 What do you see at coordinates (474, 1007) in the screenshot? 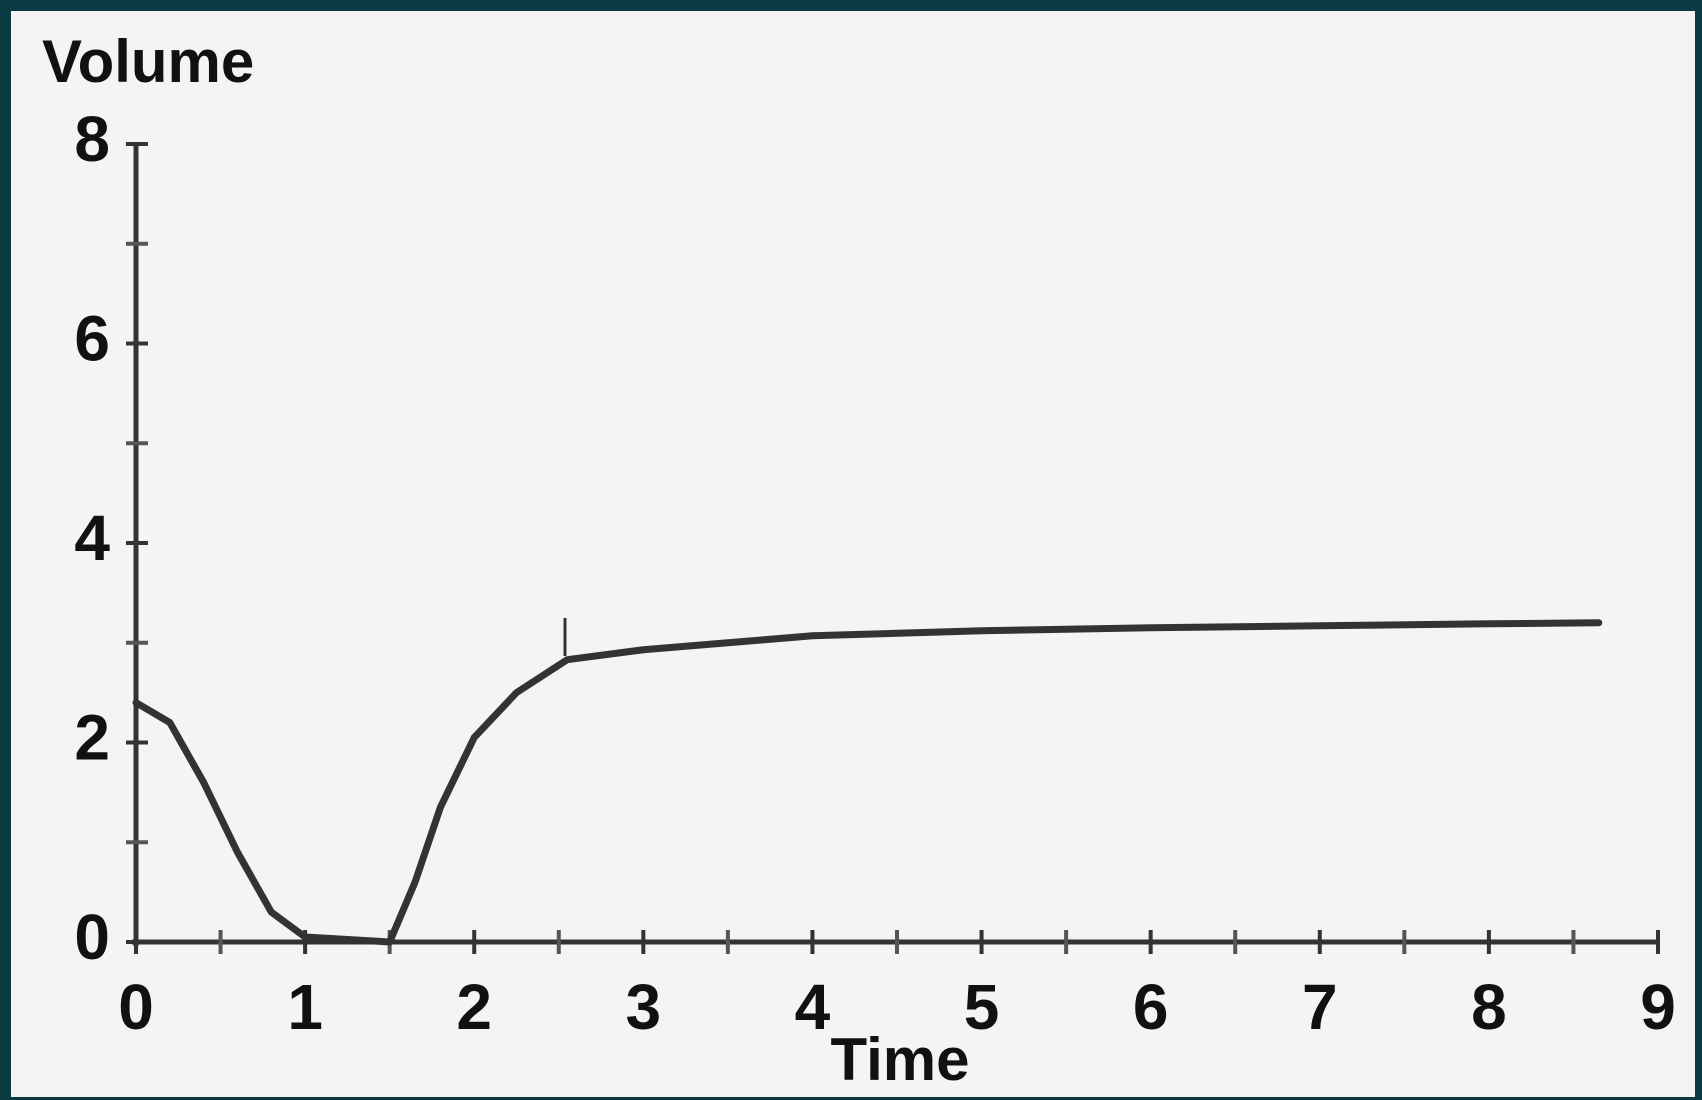
I see `x-tick-label: 2` at bounding box center [474, 1007].